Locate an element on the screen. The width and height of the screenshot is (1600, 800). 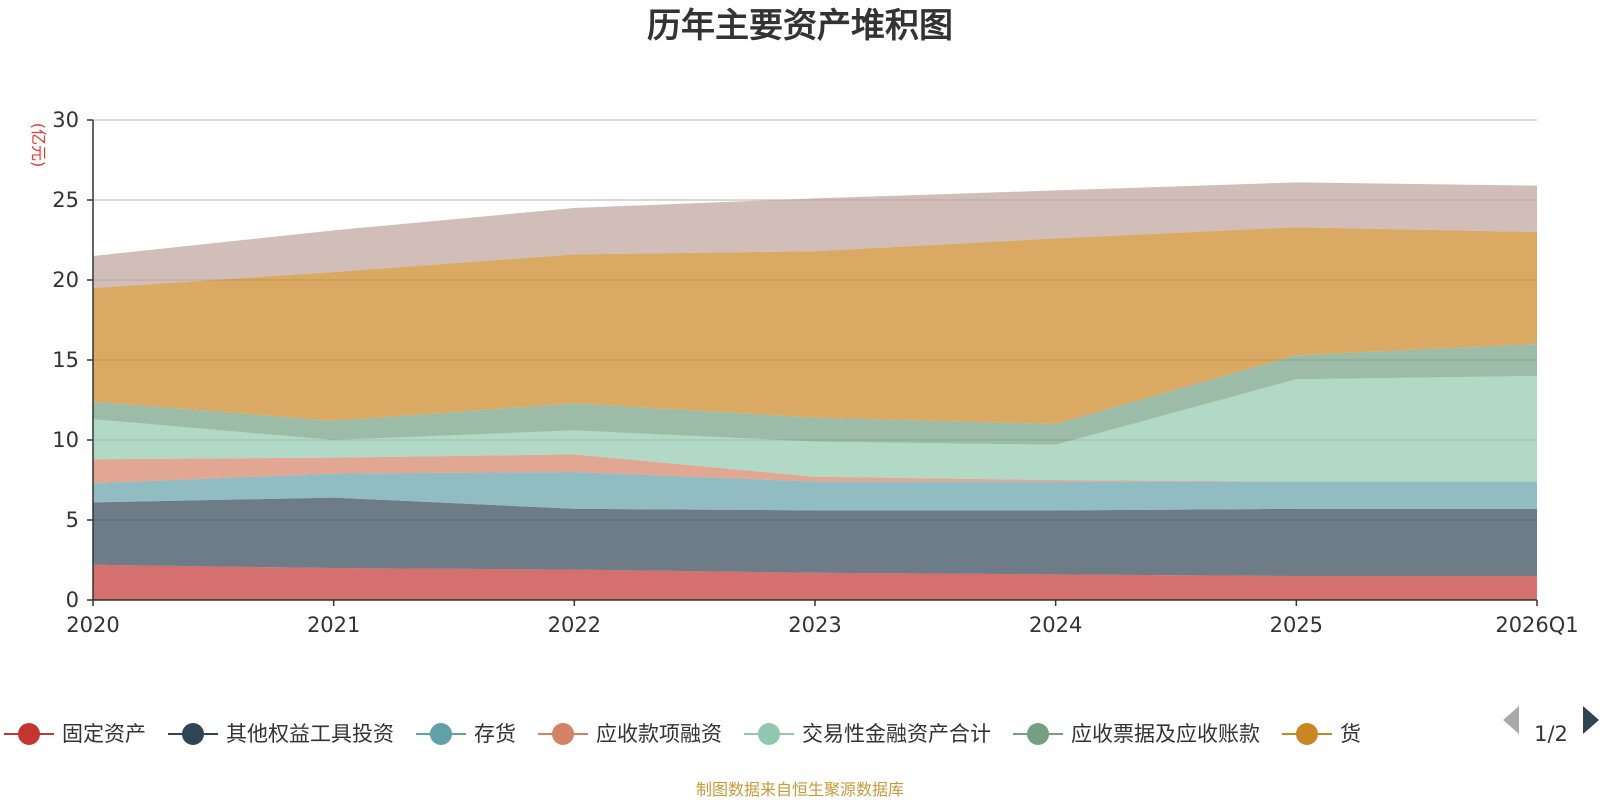
legend-item: 其他权益工具投资 is located at coordinates (281, 734).